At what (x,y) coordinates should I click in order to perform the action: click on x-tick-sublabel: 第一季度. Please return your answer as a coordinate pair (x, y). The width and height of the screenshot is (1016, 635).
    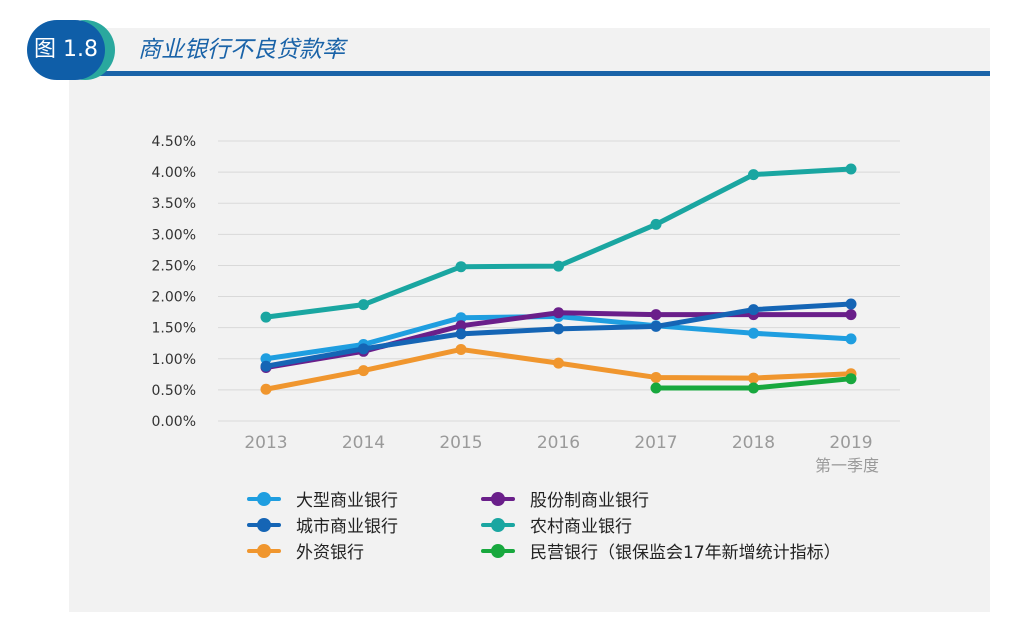
    Looking at the image, I should click on (847, 465).